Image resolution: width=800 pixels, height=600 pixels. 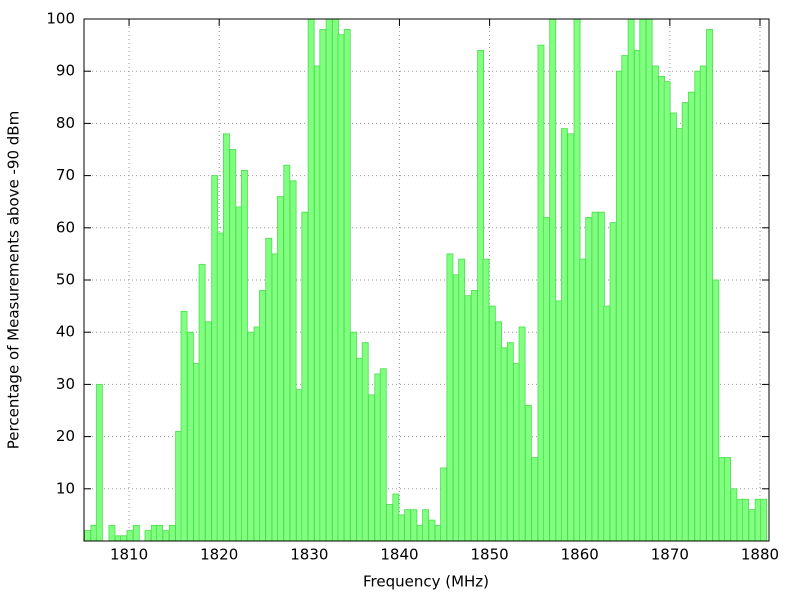 What do you see at coordinates (65, 384) in the screenshot?
I see `y-tick-label: 30` at bounding box center [65, 384].